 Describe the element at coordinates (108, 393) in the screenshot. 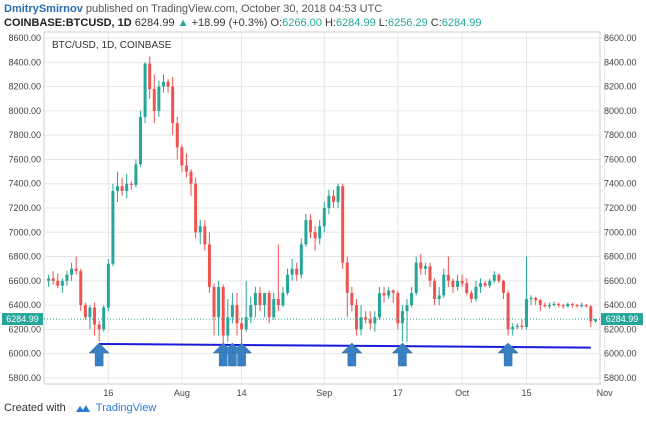

I see `x-tick-label: 16` at that location.